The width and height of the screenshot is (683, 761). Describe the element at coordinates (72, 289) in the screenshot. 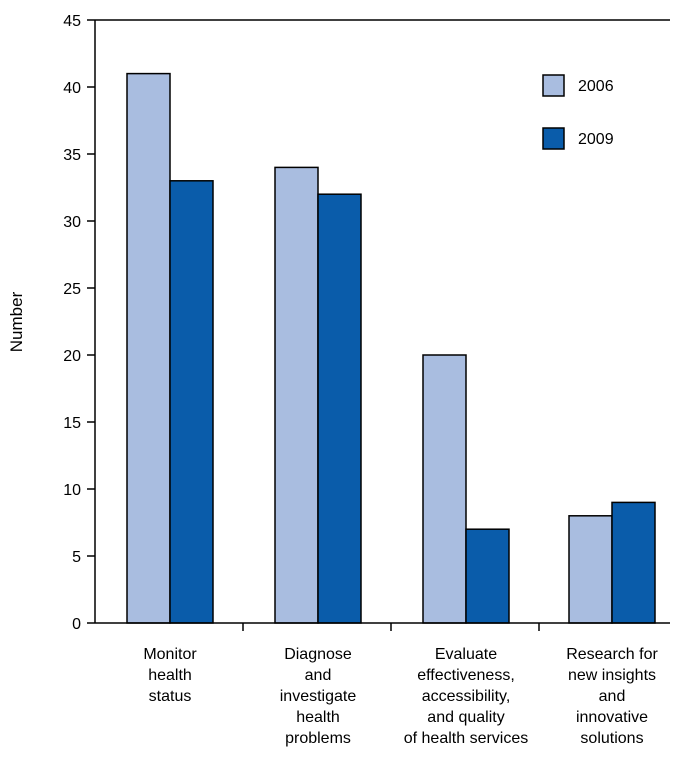

I see `y-tick-label: 25` at that location.